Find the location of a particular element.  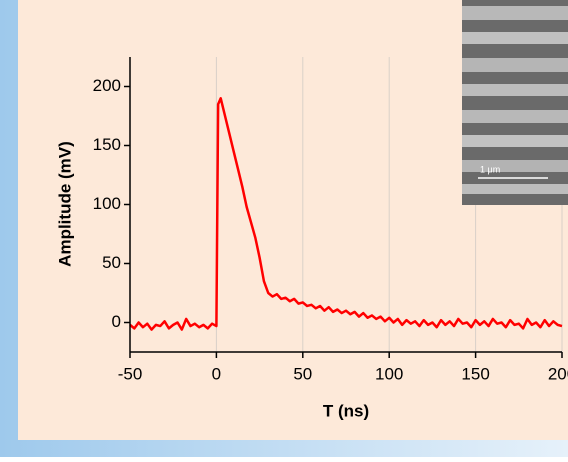

x-tick-label: -50 is located at coordinates (130, 373).